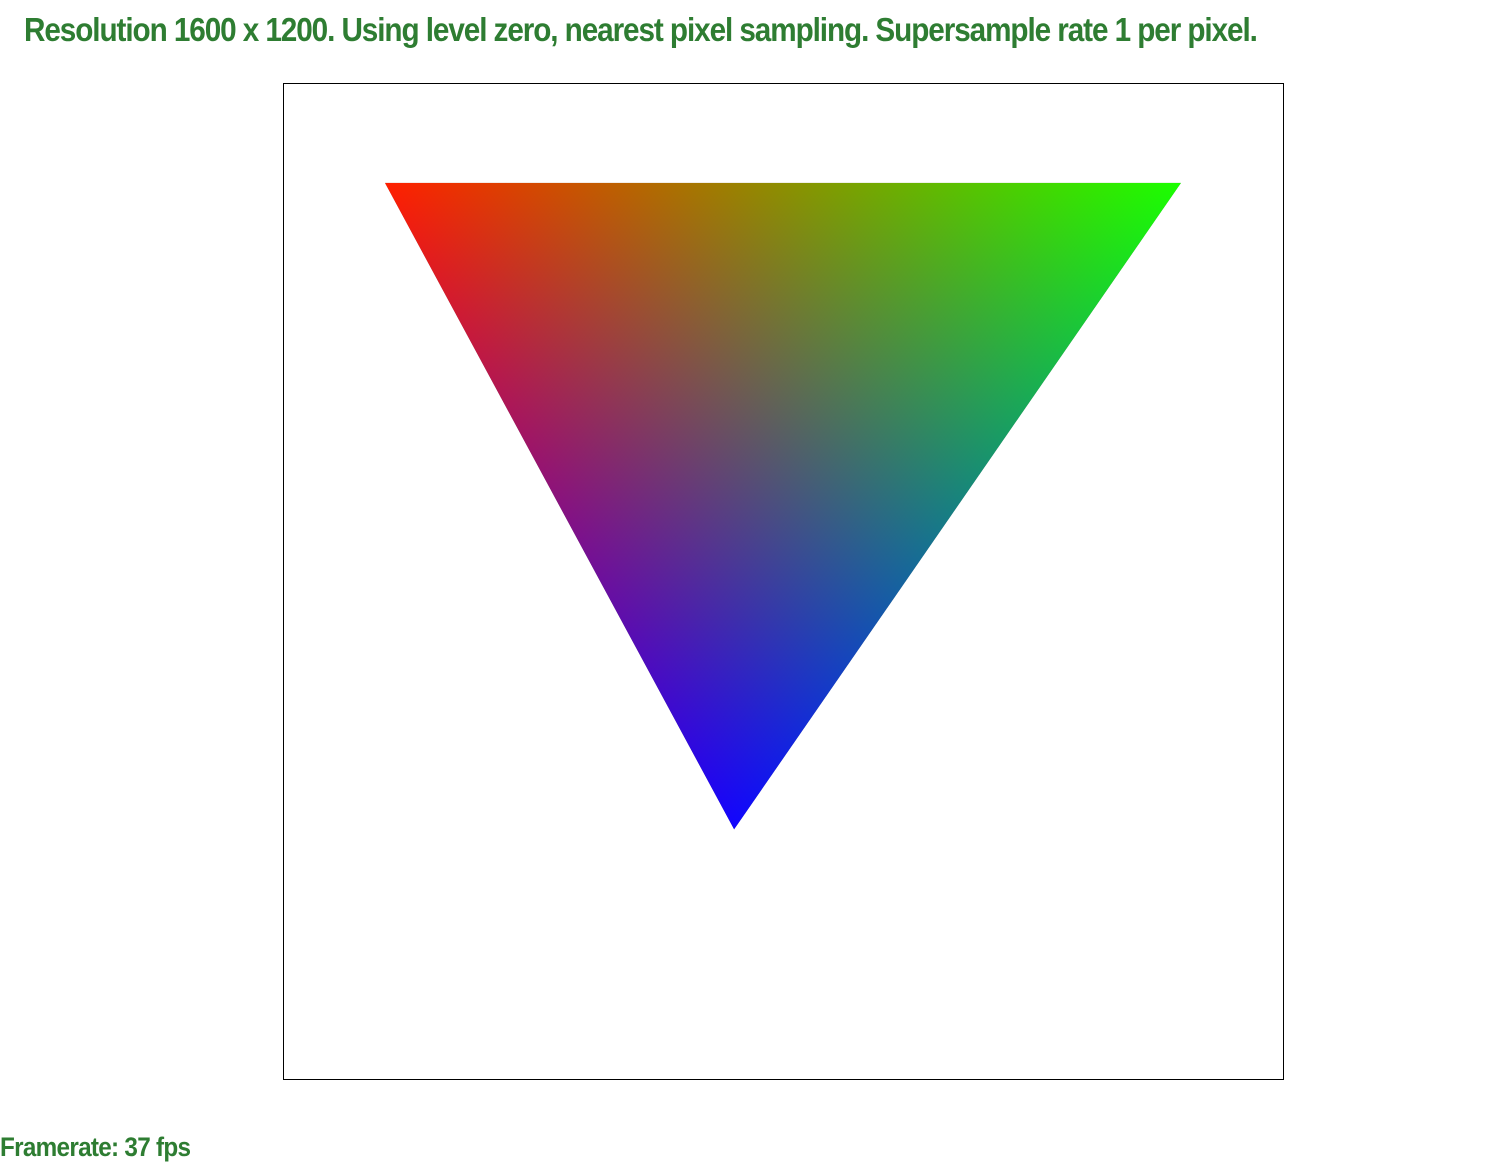  Describe the element at coordinates (95, 1147) in the screenshot. I see `framerate-text: Framerate: 37 fps` at that location.